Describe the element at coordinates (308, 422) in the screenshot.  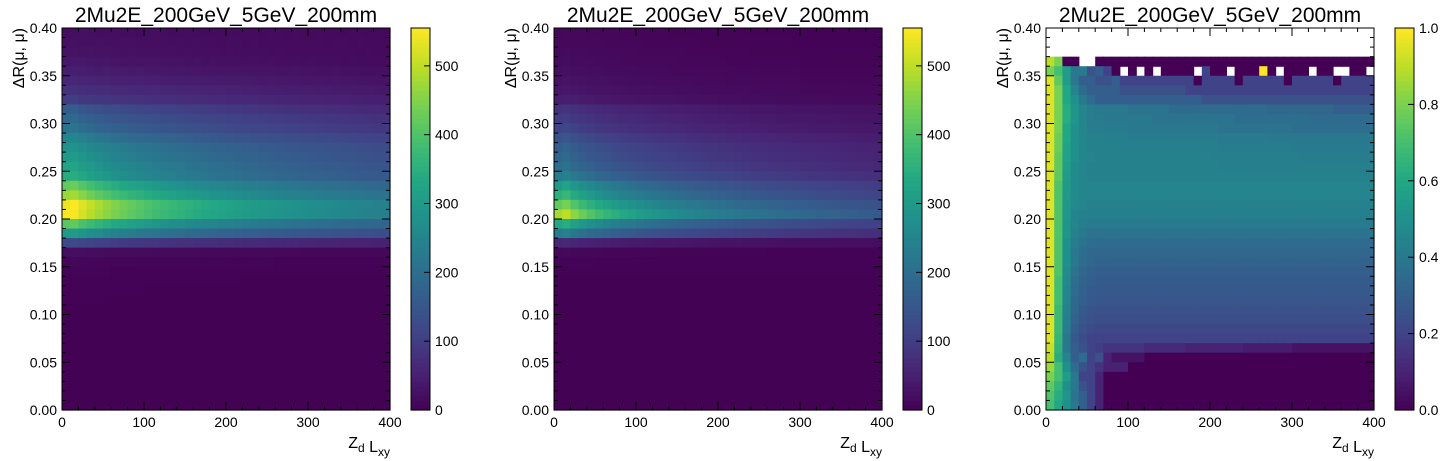
I see `x-tick-label: 300` at that location.